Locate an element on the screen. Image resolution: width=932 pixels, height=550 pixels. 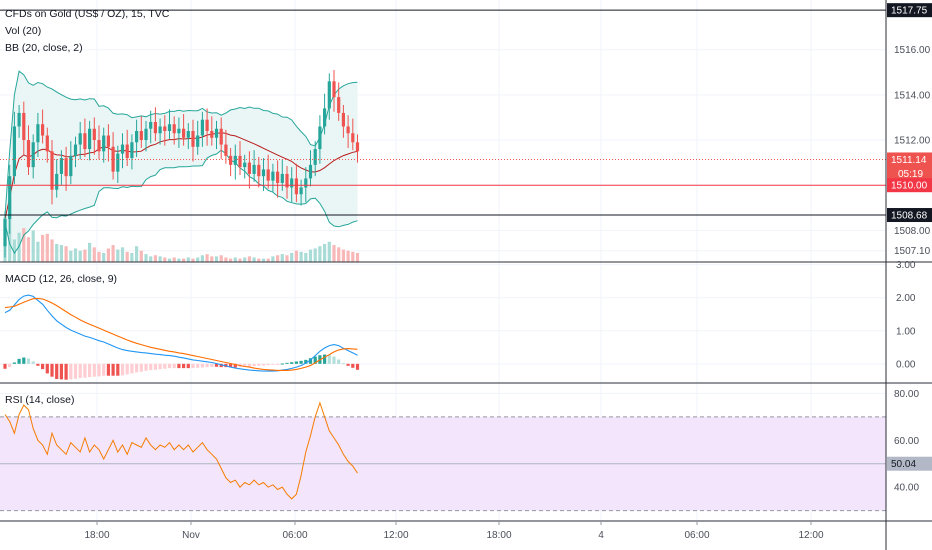
volume-legend: Vol (20) is located at coordinates (23, 31).